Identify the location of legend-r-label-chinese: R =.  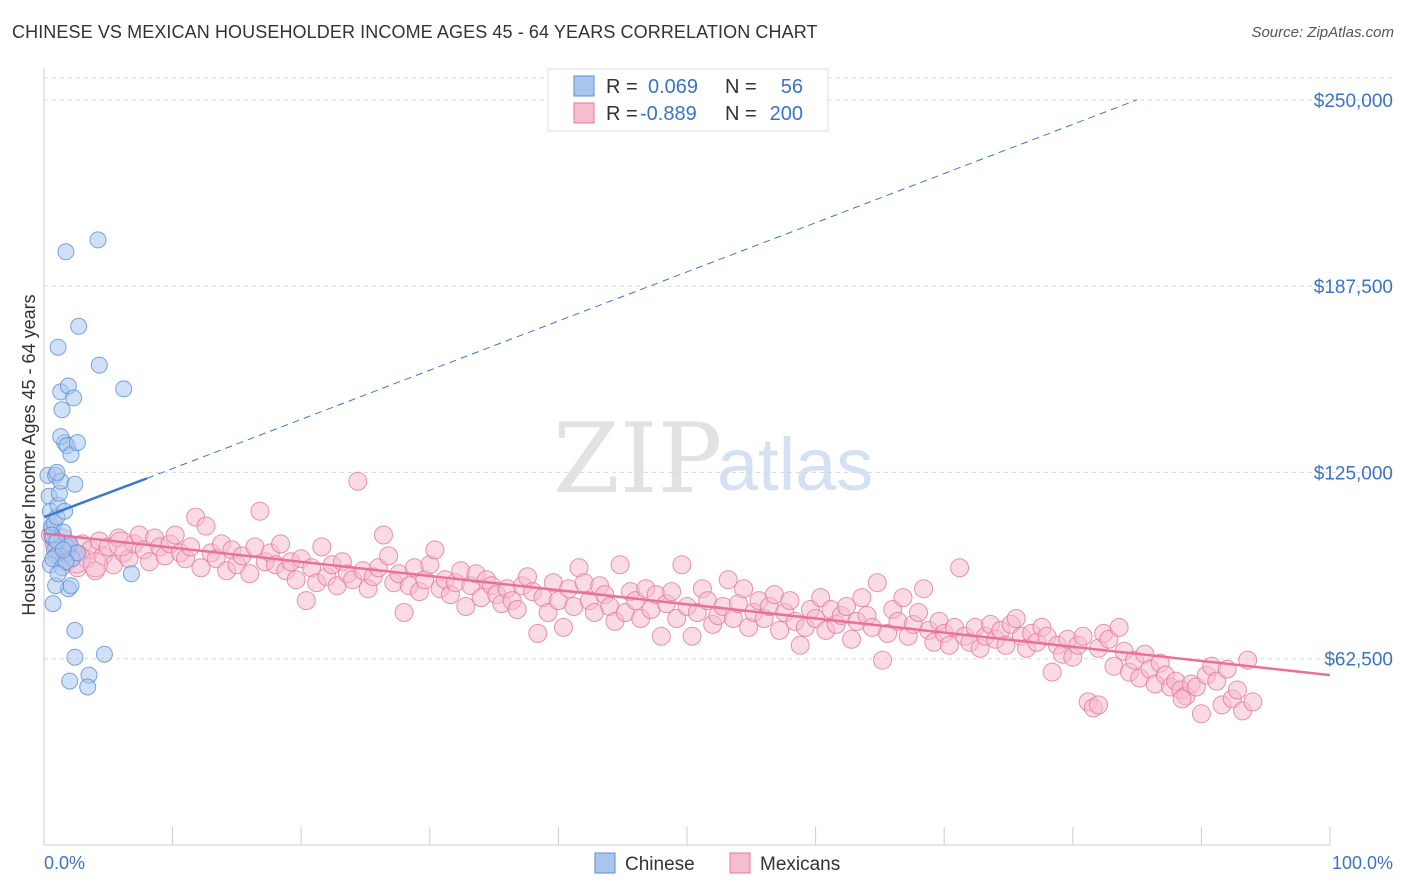
(622, 87).